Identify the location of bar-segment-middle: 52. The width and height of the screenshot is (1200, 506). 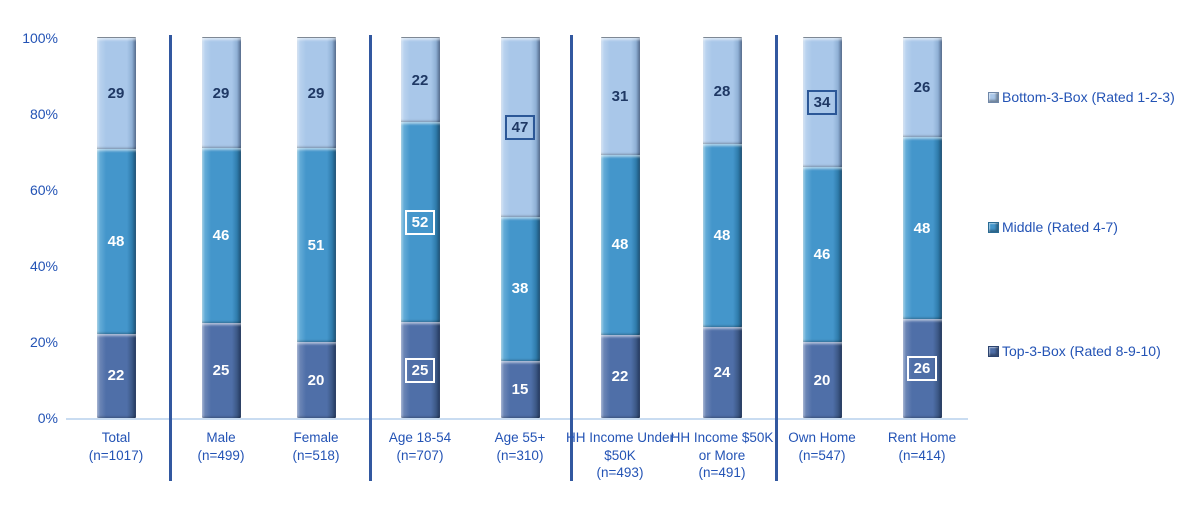
(420, 222).